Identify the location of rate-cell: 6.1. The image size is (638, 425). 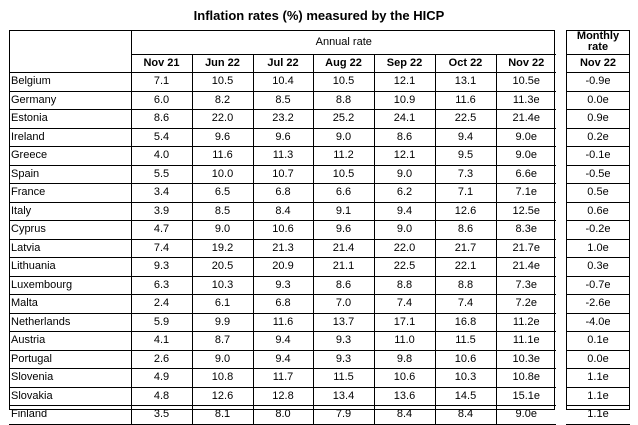
(222, 304).